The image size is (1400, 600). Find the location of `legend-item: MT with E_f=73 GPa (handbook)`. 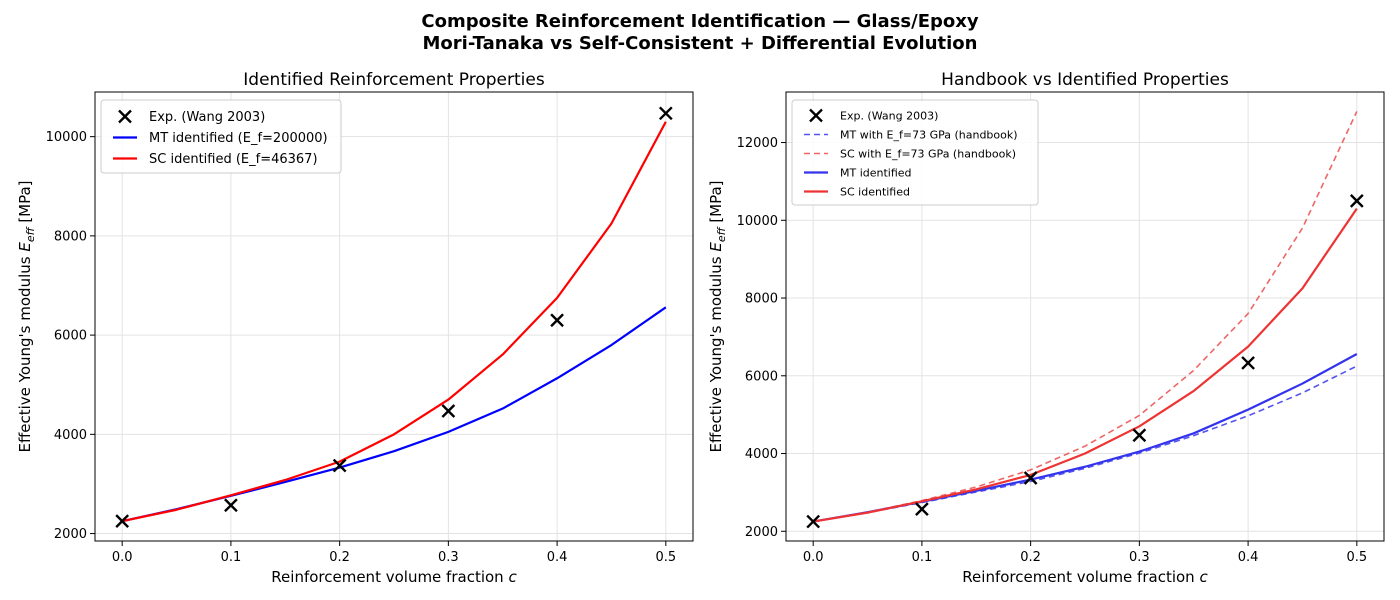

legend-item: MT with E_f=73 GPa (handbook) is located at coordinates (911, 134).